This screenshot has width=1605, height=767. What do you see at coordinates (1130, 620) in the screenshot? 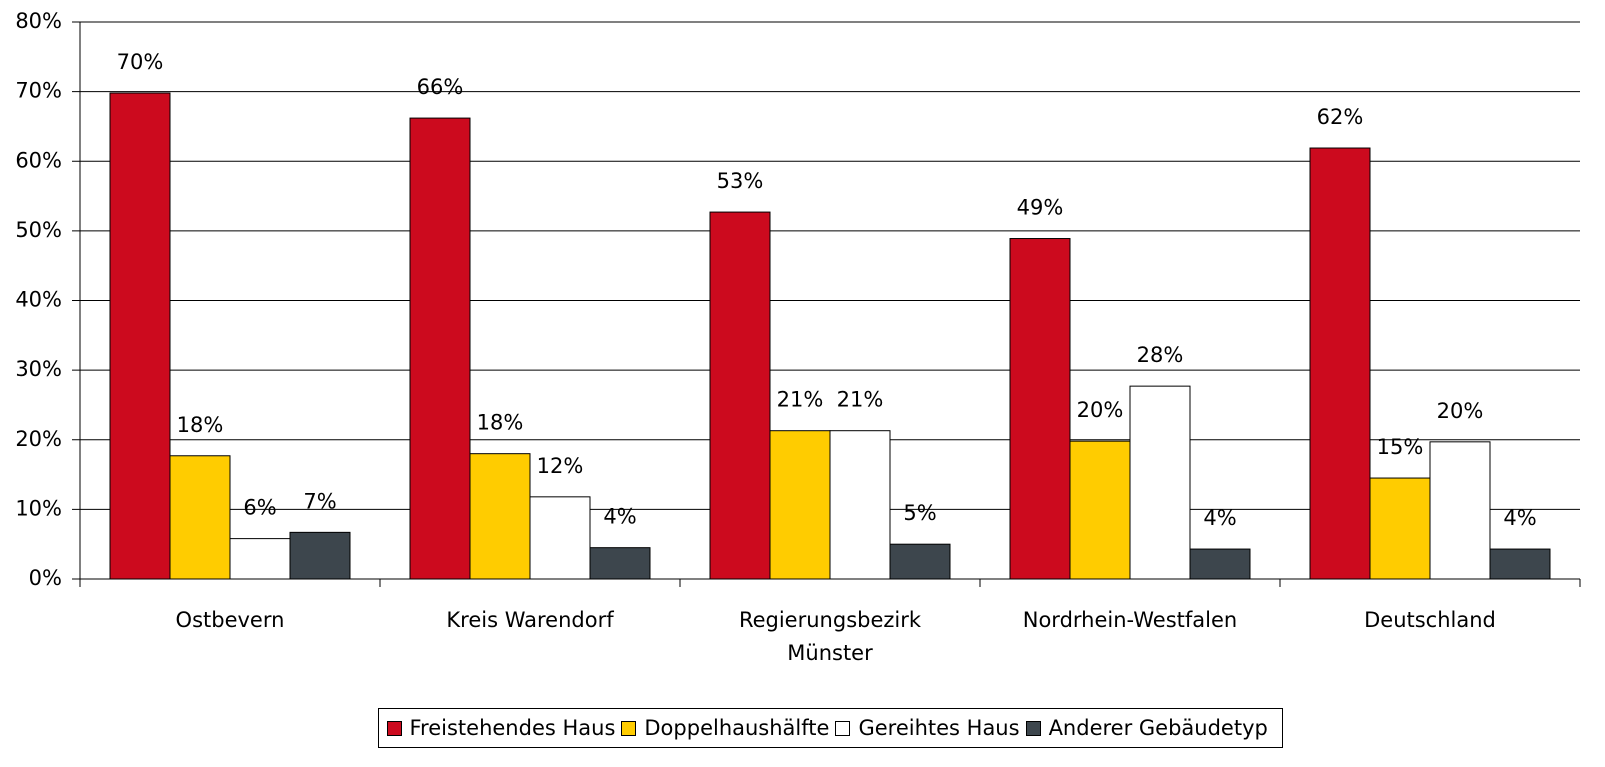
I see `x-tick-label: Nordrhein-Westfalen` at bounding box center [1130, 620].